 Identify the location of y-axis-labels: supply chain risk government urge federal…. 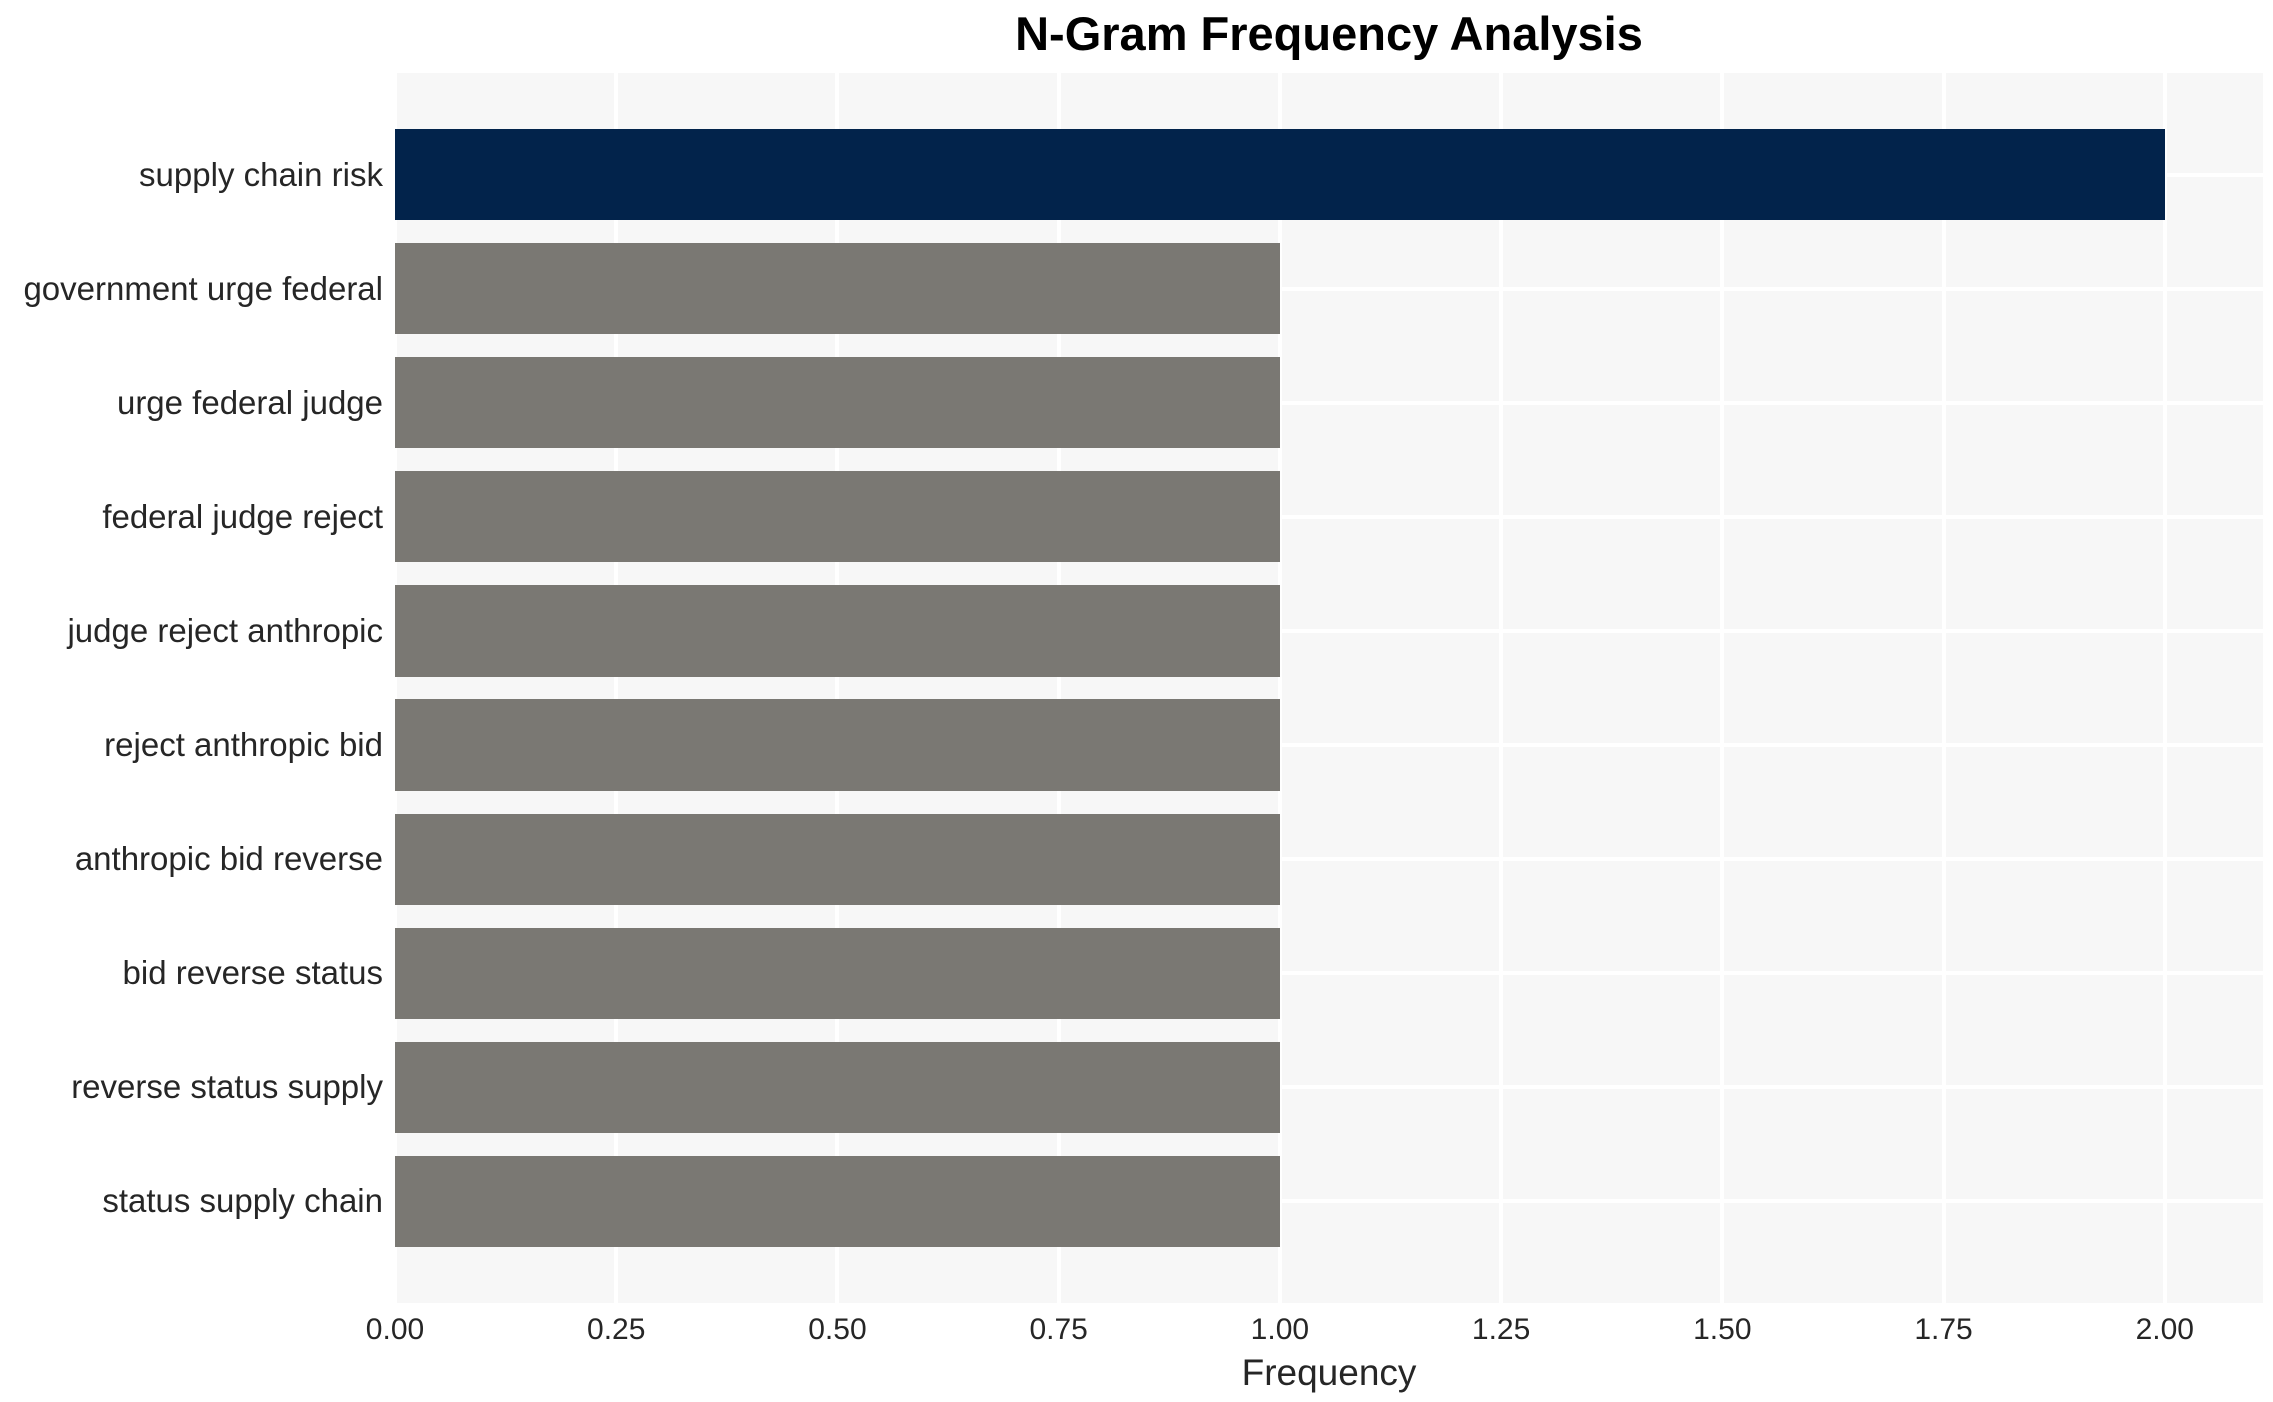
(191, 688).